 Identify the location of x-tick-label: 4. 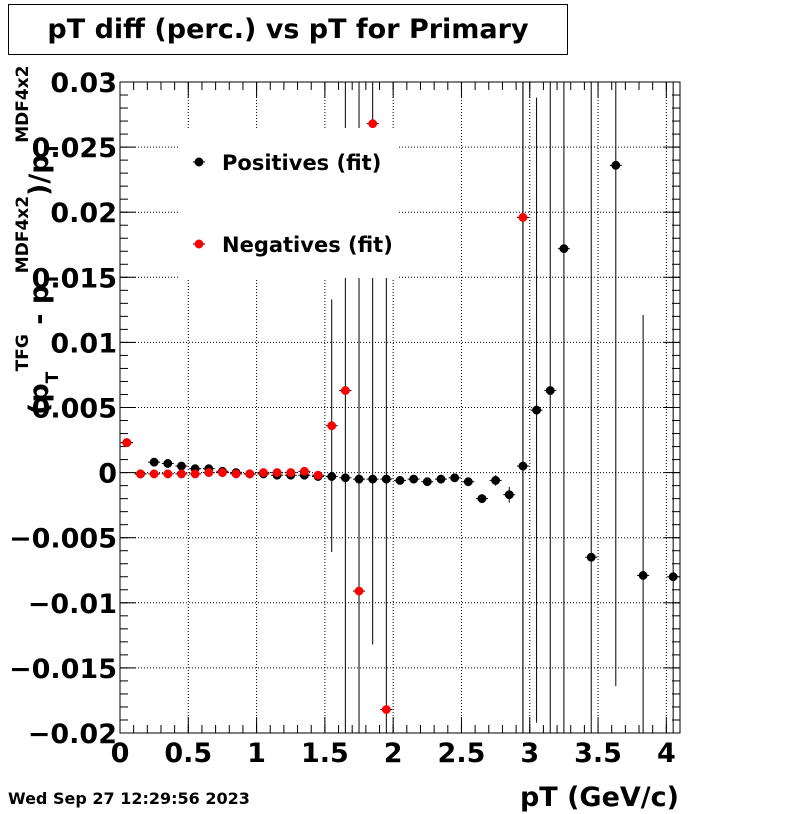
(666, 753).